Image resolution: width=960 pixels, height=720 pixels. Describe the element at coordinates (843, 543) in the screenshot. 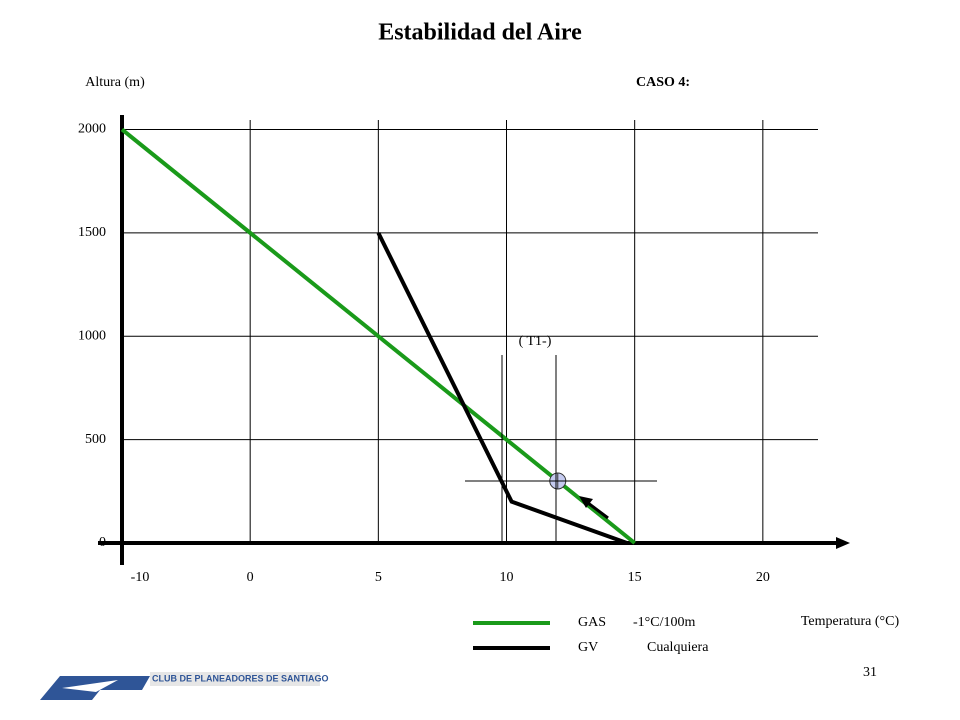

I see `x-axis-arrow` at that location.